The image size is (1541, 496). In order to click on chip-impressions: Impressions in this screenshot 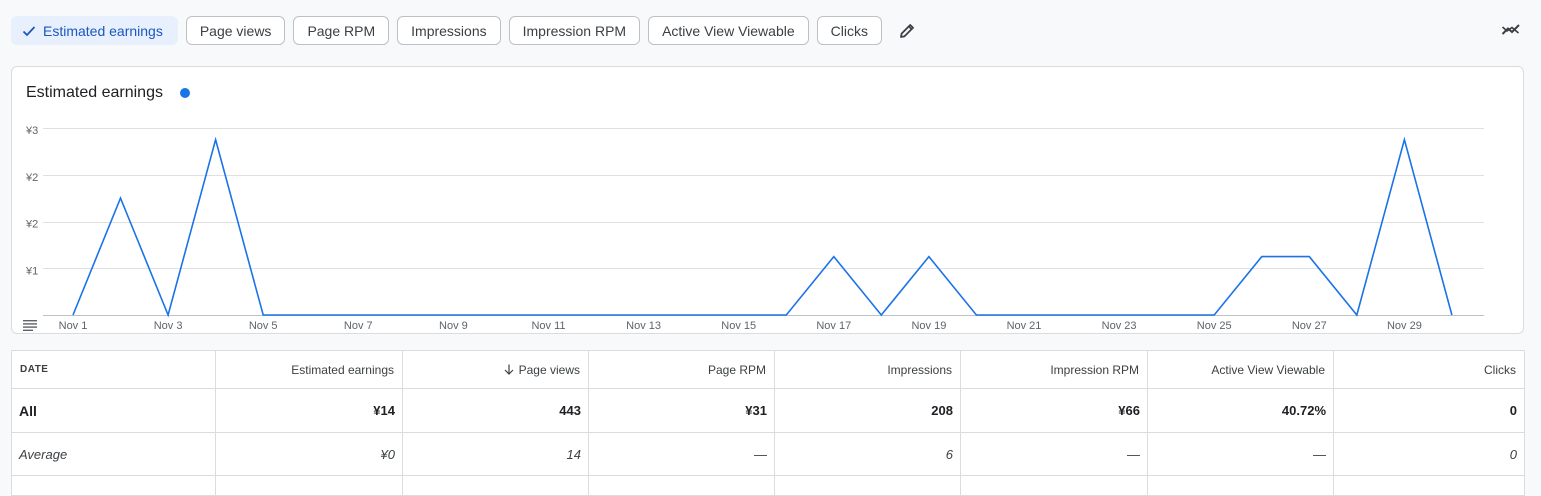, I will do `click(449, 30)`.